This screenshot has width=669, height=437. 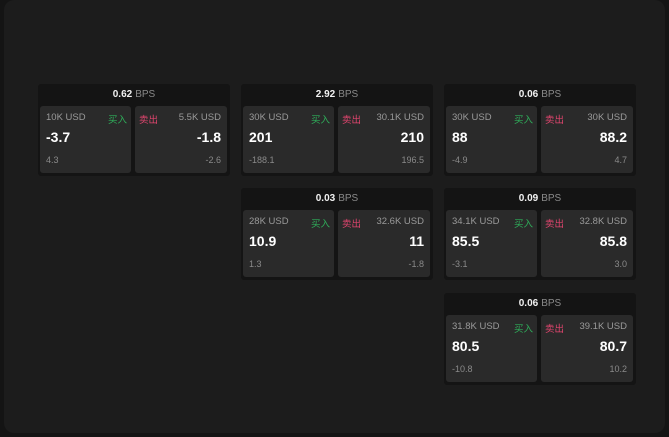 What do you see at coordinates (476, 221) in the screenshot?
I see `bid-size: 34.1K USD` at bounding box center [476, 221].